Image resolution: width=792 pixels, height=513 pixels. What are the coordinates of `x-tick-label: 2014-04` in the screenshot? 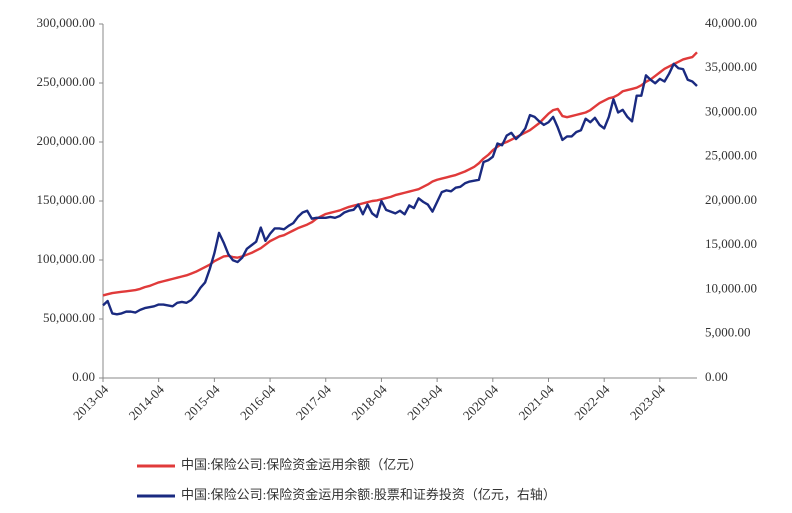 It's located at (147, 402).